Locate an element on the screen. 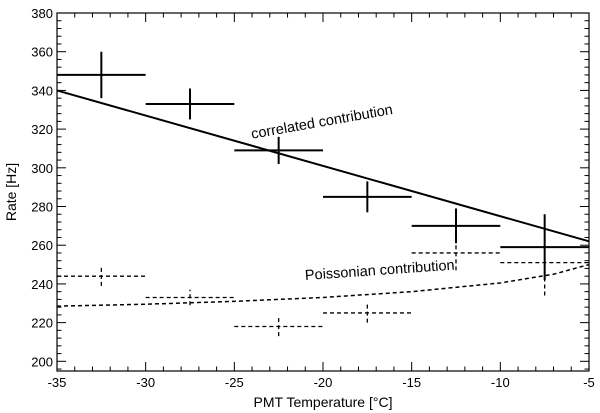 This screenshot has width=600, height=413. y-tick-label: 280 is located at coordinates (42, 207).